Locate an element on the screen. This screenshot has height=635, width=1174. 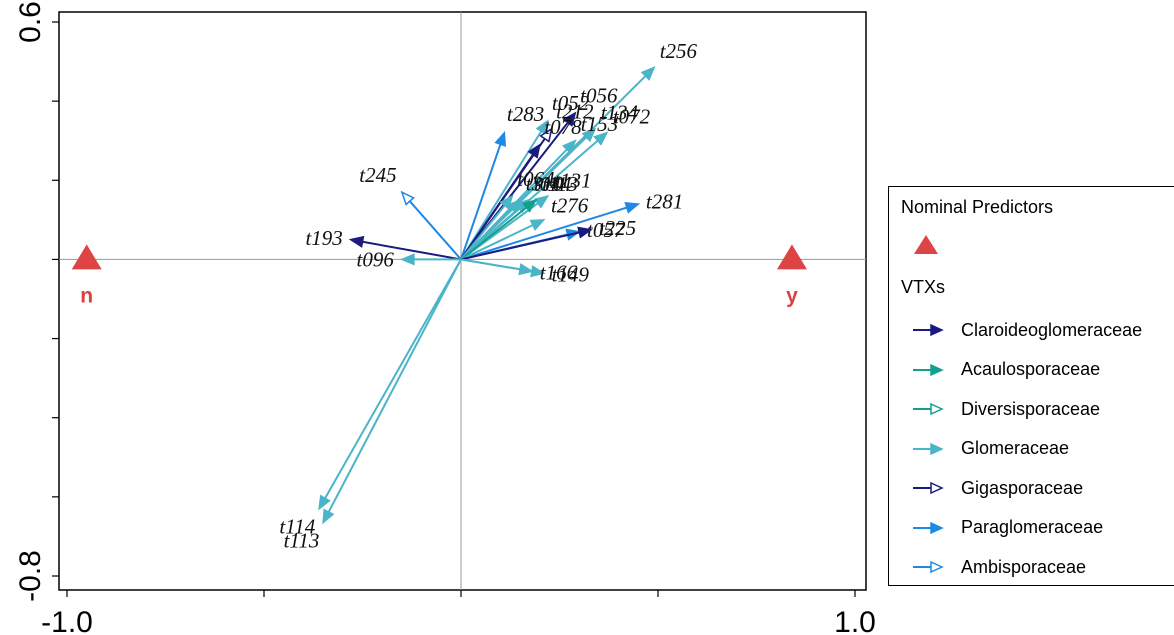
predictor-marker-y is located at coordinates (791, 257).